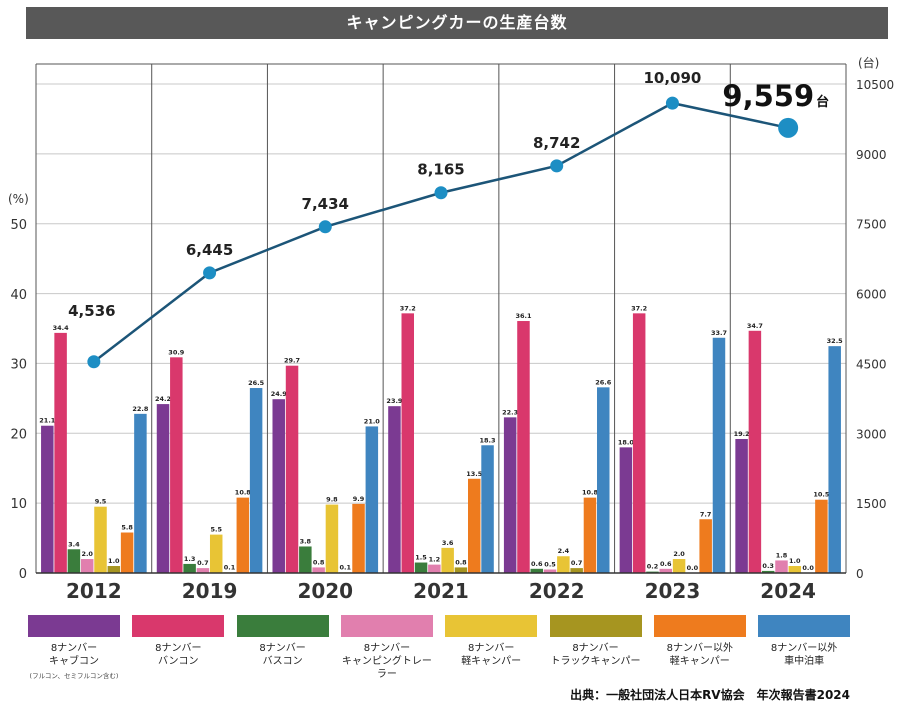 Image resolution: width=904 pixels, height=720 pixels. I want to click on bar-value-label: 9.8, so click(332, 500).